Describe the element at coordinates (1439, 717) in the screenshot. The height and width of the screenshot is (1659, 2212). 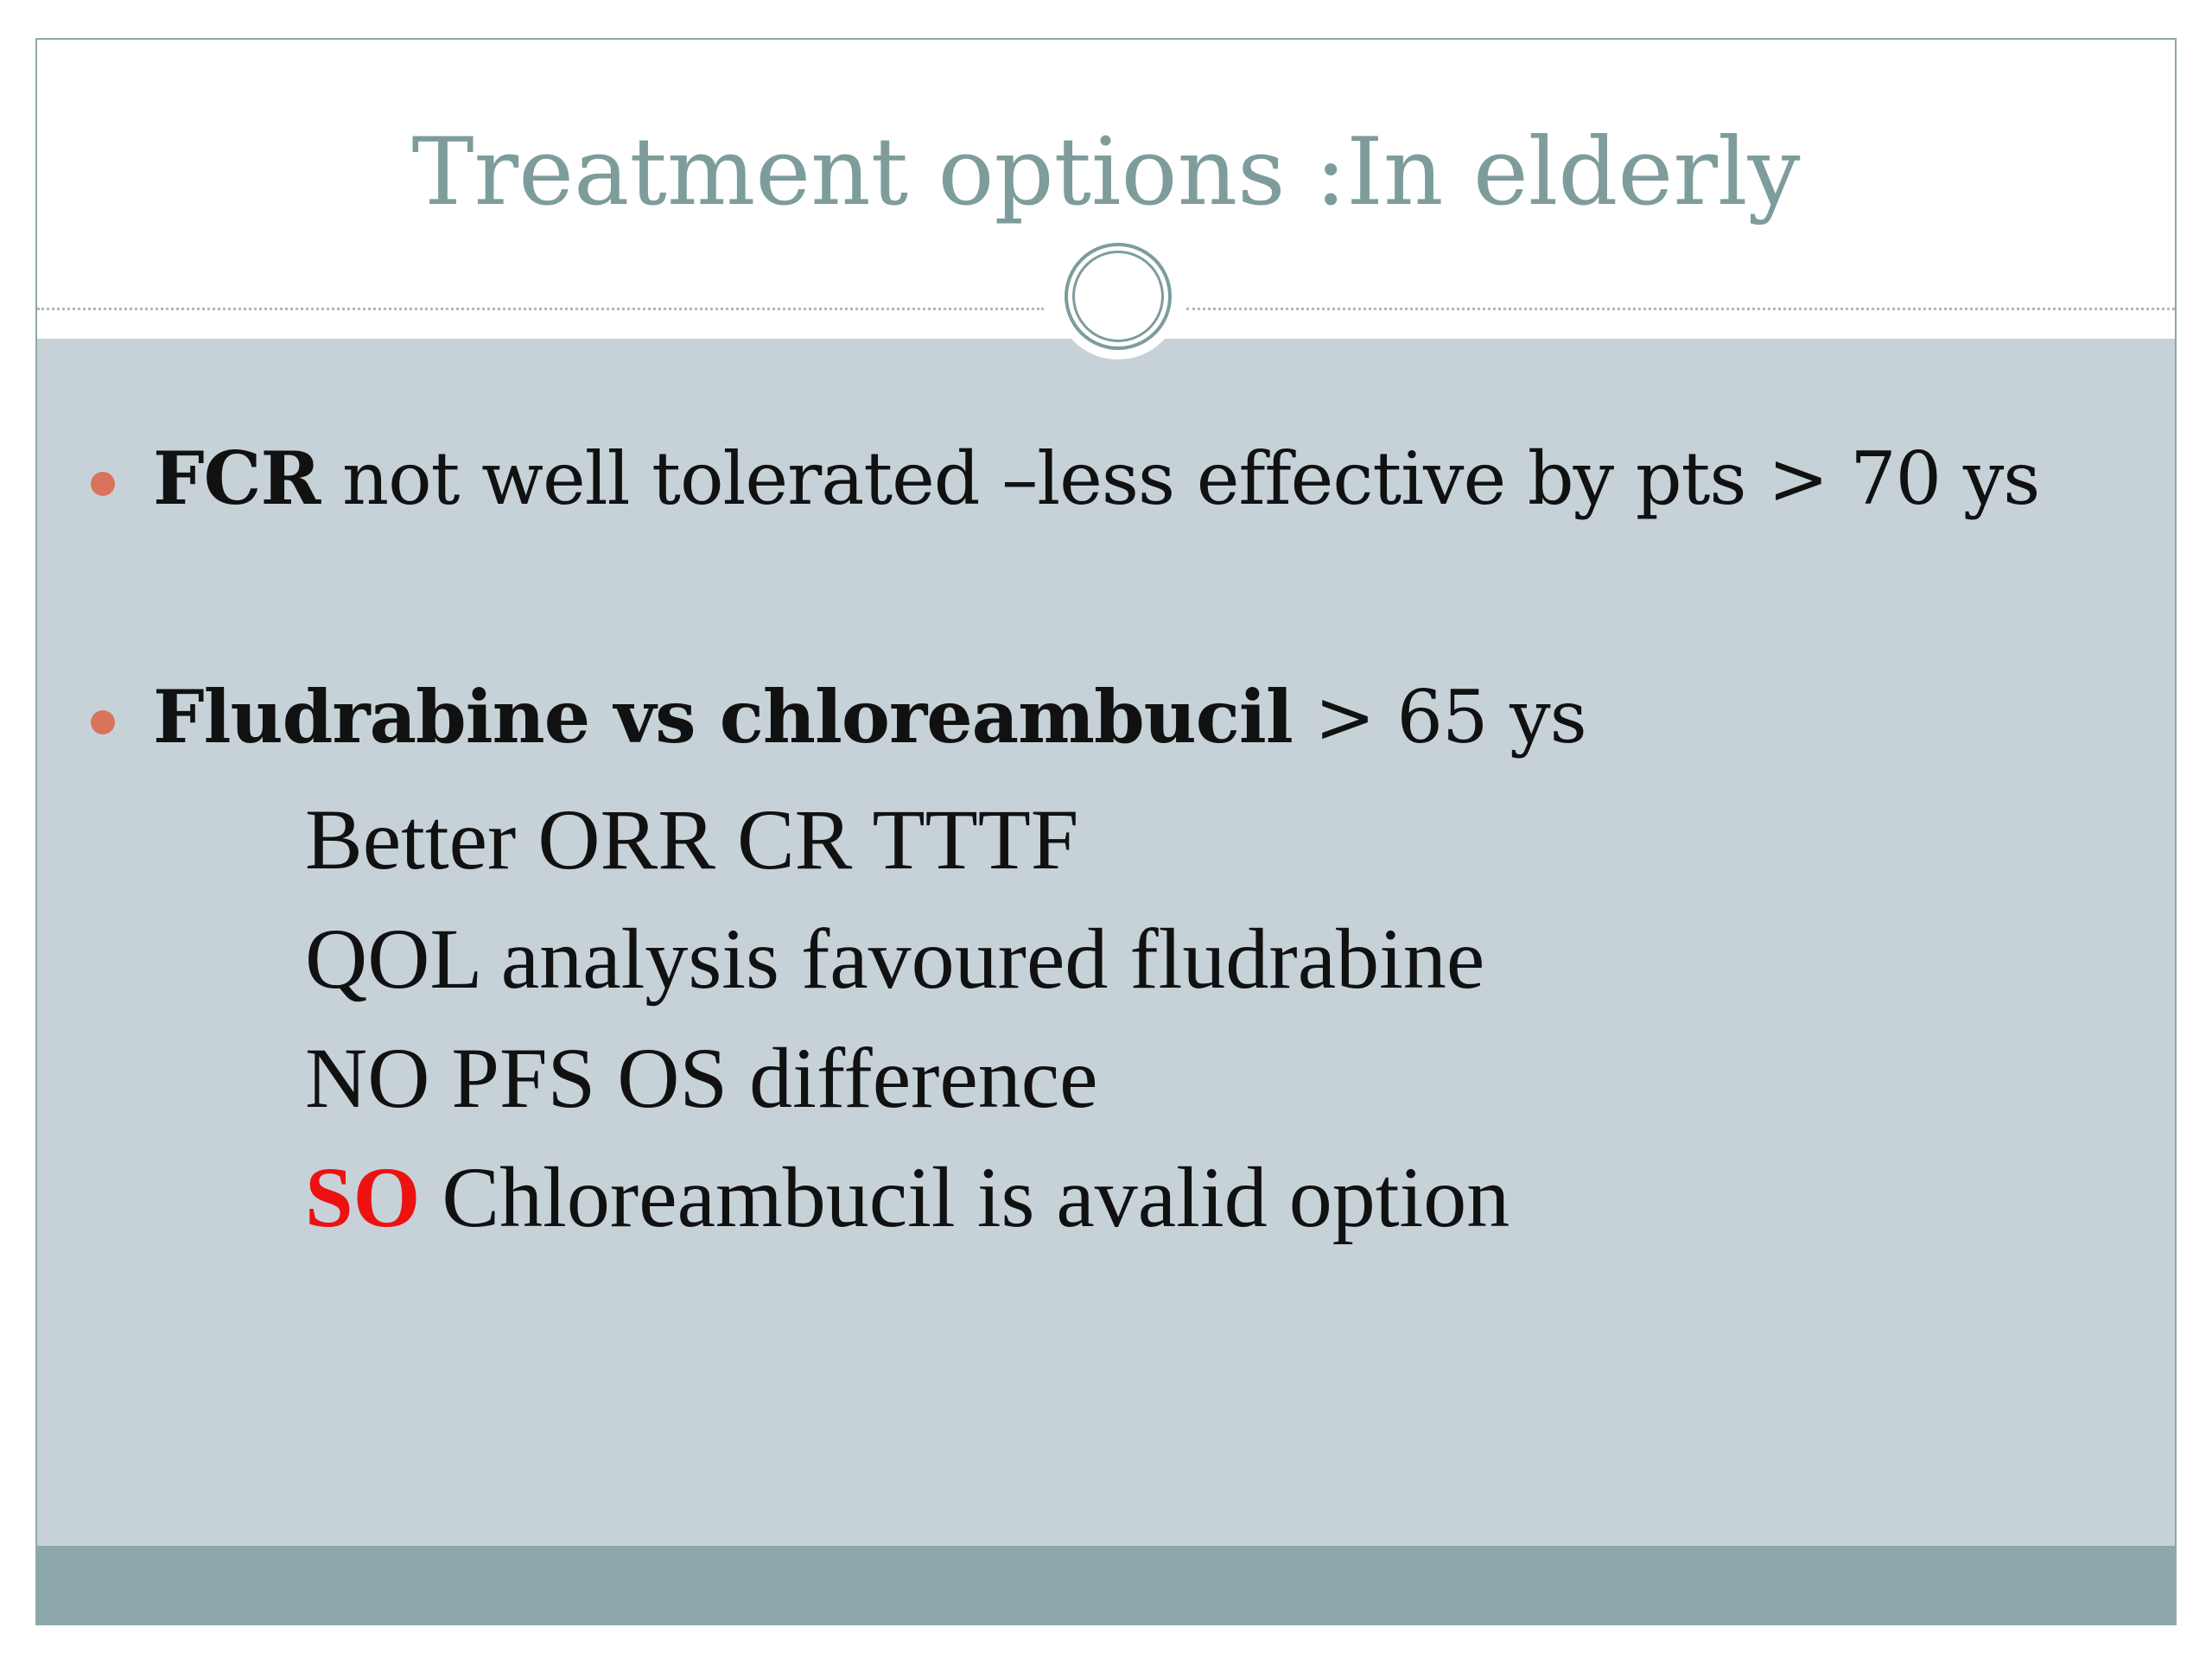
I see `bullet-rest-text: > 65 ys` at that location.